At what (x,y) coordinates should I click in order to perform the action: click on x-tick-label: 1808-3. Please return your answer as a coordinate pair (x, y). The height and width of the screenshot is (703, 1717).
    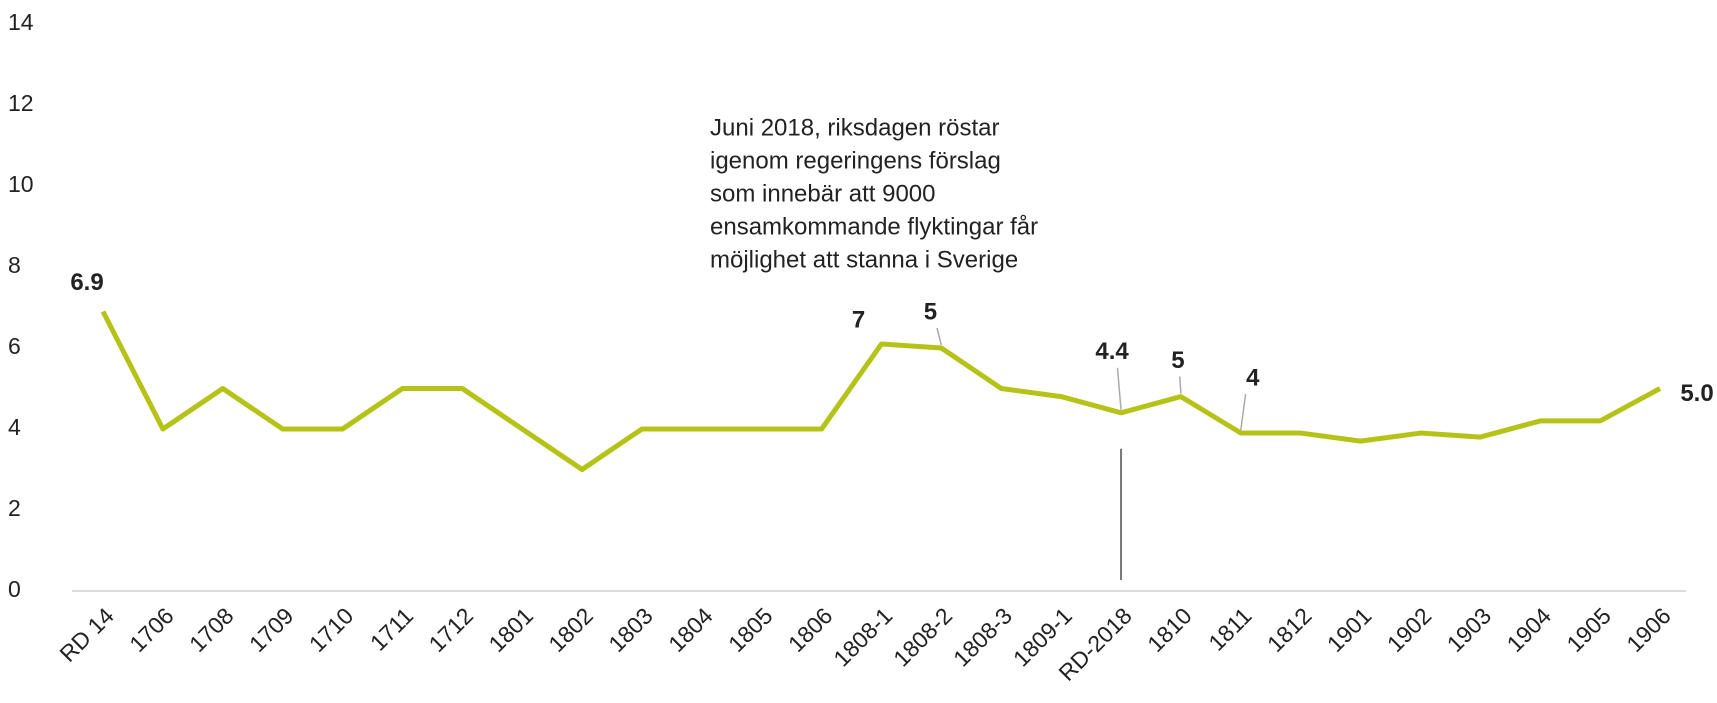
    Looking at the image, I should click on (982, 636).